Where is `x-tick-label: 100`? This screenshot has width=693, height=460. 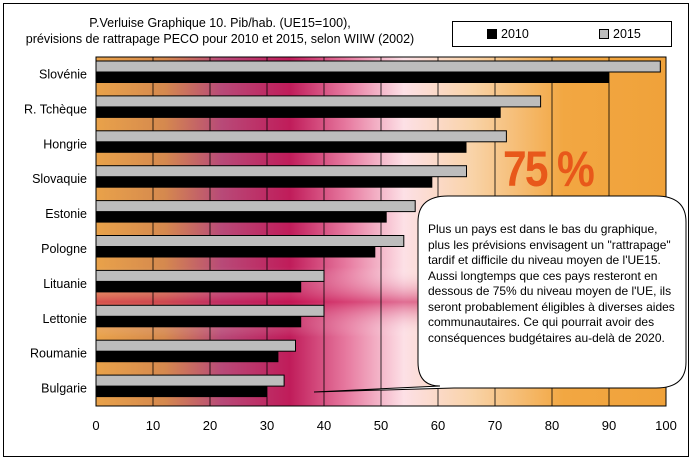
x-tick-label: 100 is located at coordinates (666, 425).